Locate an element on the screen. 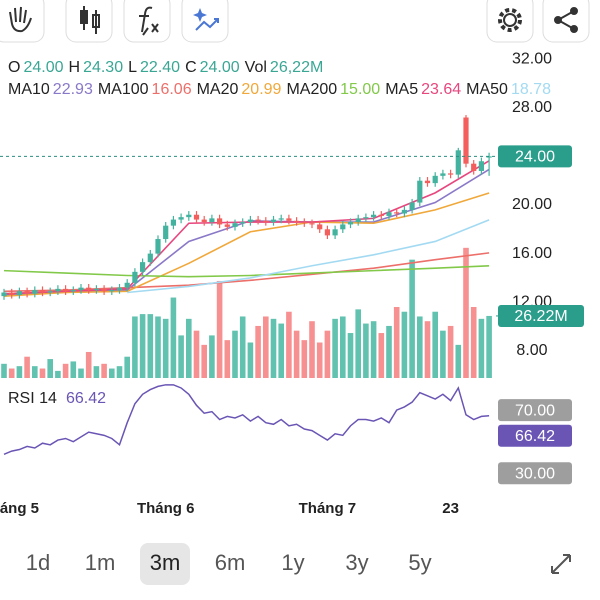  rsi-value-label: 66.42 is located at coordinates (535, 436).